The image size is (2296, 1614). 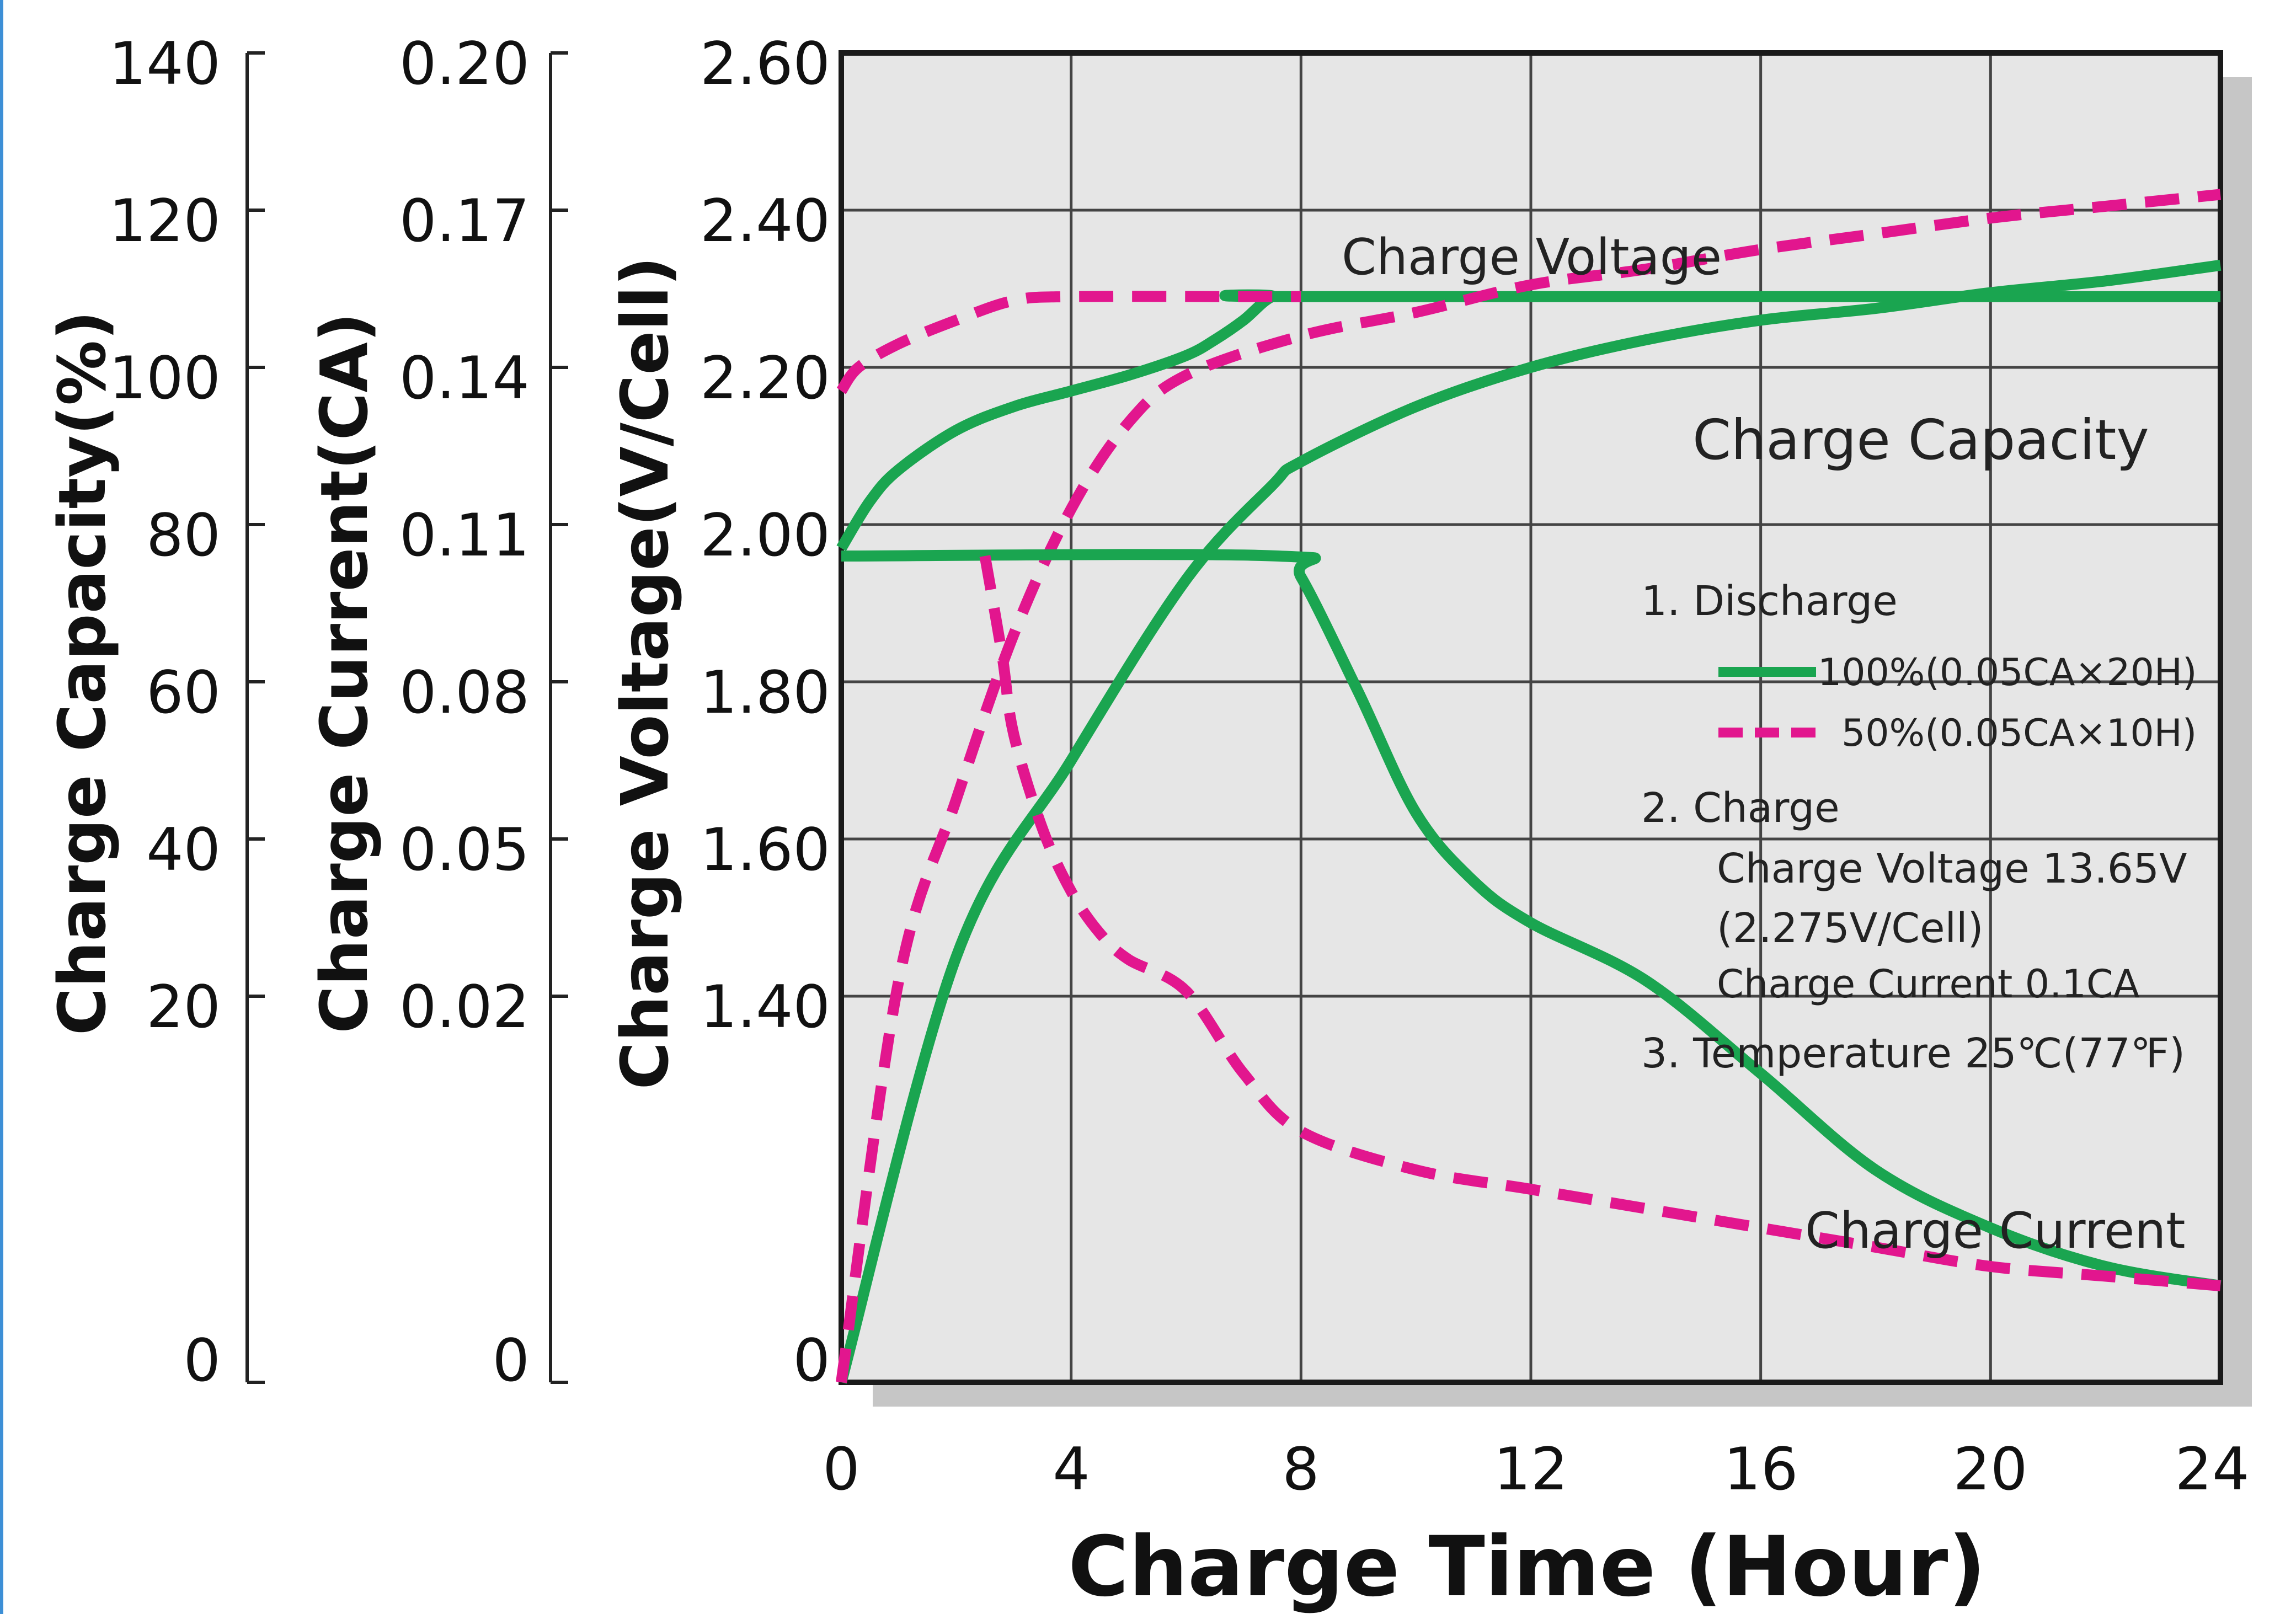 What do you see at coordinates (765, 1007) in the screenshot?
I see `voltage-tick: 1.40` at bounding box center [765, 1007].